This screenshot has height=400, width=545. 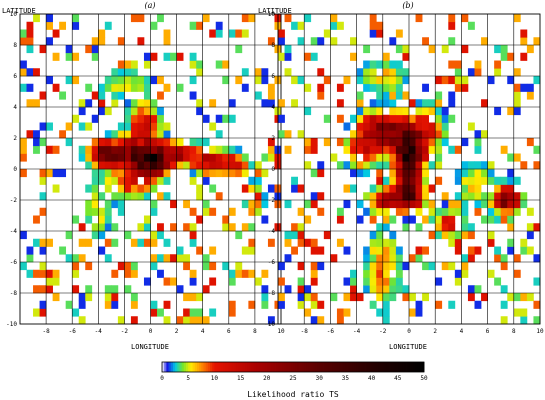 I want to click on x-tick-label: -6, so click(x=331, y=331).